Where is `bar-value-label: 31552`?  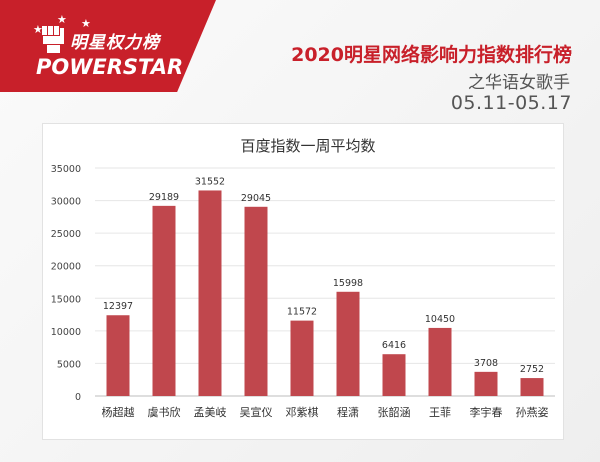 bar-value-label: 31552 is located at coordinates (210, 181).